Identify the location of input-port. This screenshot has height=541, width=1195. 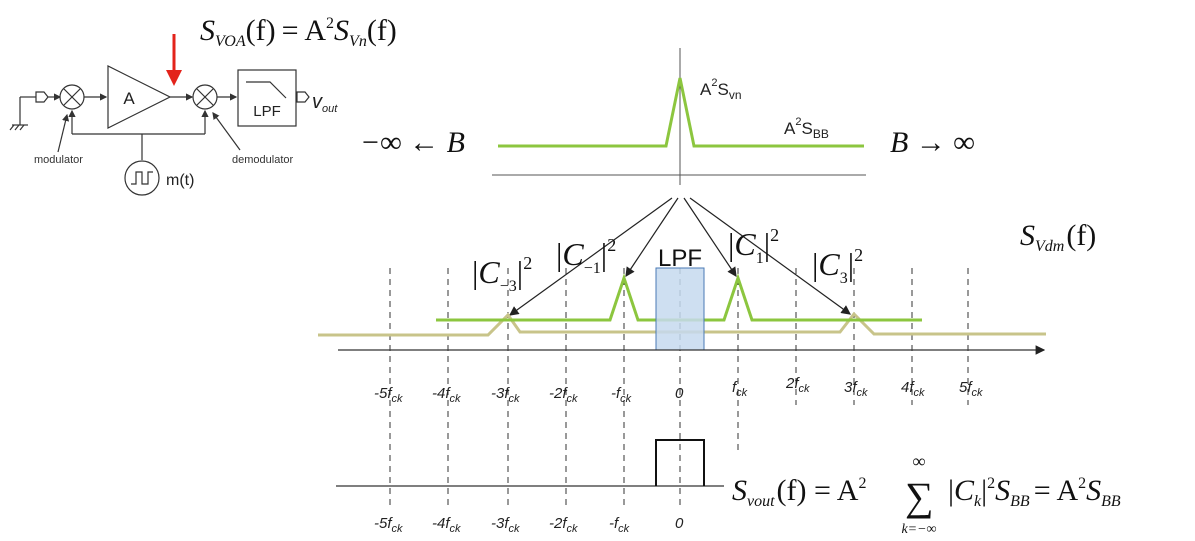
(42, 97).